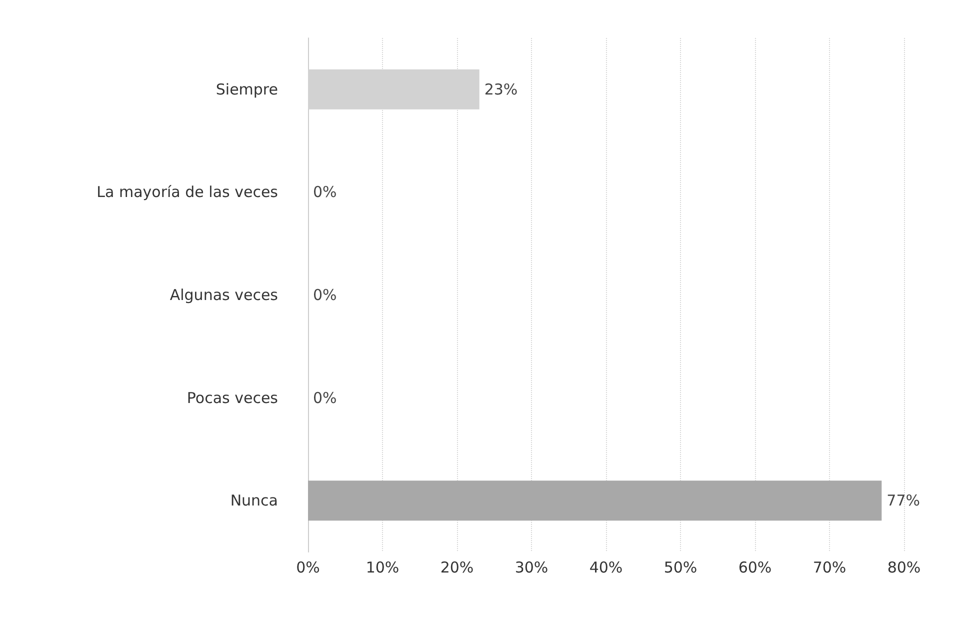 The image size is (962, 620). I want to click on x-tick-label: 30%, so click(531, 567).